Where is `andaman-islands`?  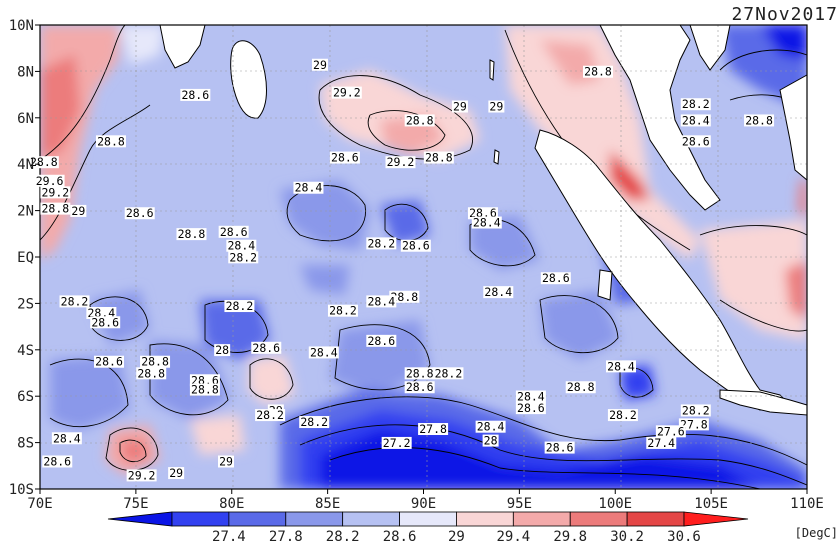 andaman-islands is located at coordinates (492, 70).